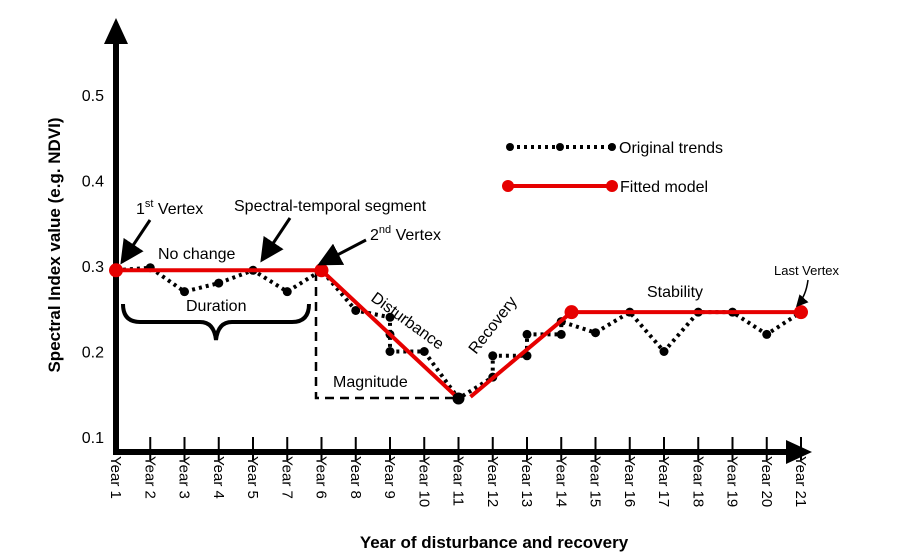 Image resolution: width=920 pixels, height=560 pixels. What do you see at coordinates (370, 382) in the screenshot?
I see `magnitude-label: Magnitude` at bounding box center [370, 382].